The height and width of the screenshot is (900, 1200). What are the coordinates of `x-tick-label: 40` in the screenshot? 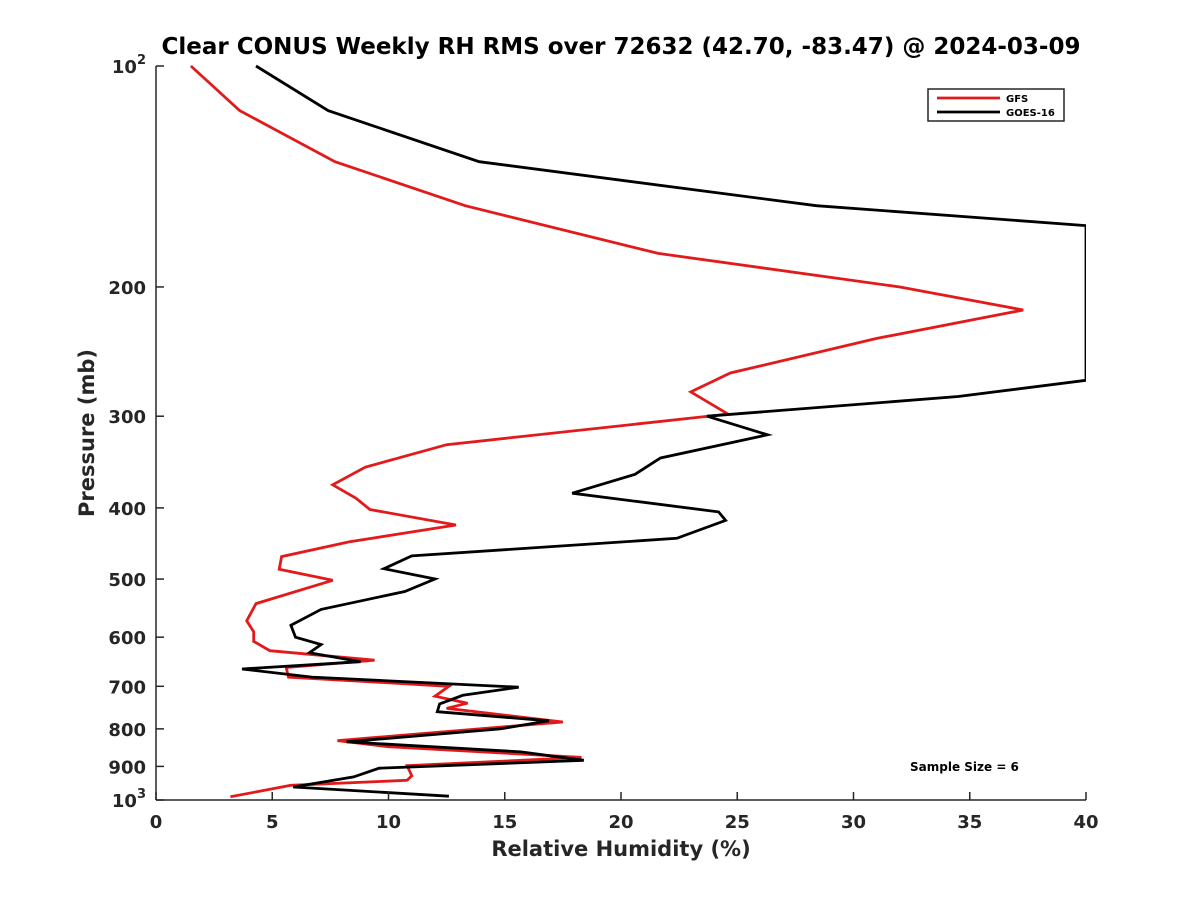 It's located at (1085, 822).